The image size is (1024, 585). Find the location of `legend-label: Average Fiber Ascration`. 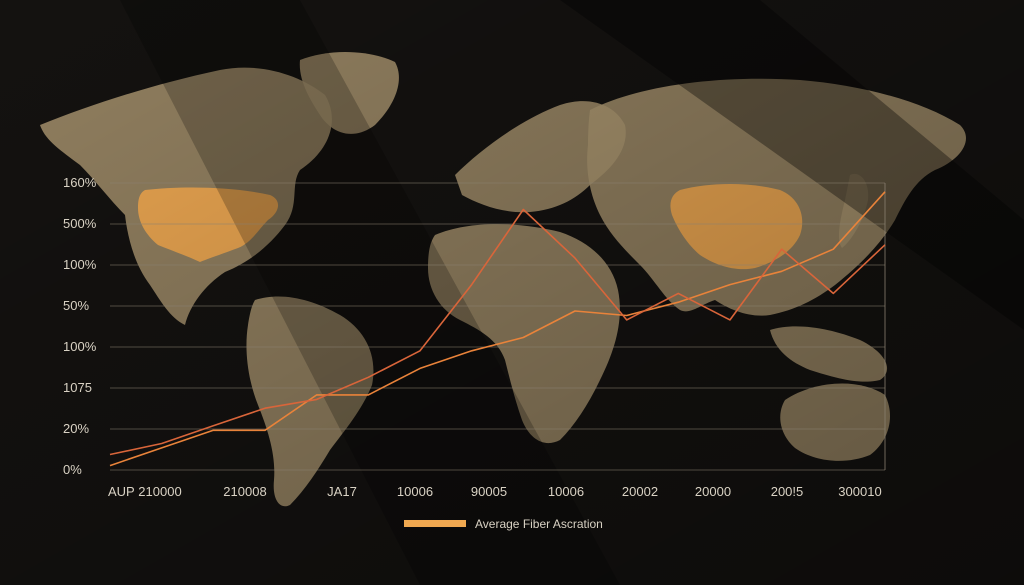

legend-label: Average Fiber Ascration is located at coordinates (539, 524).